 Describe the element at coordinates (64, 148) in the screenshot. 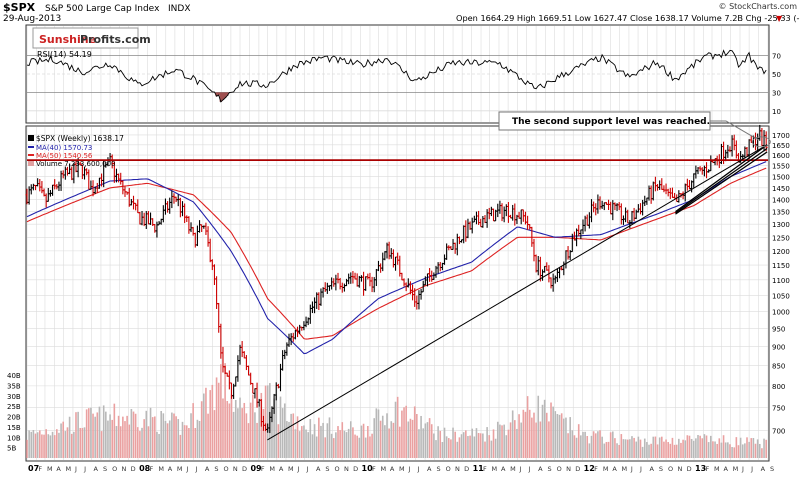

I see `legend-ma40: MA(40) 1570.73` at that location.